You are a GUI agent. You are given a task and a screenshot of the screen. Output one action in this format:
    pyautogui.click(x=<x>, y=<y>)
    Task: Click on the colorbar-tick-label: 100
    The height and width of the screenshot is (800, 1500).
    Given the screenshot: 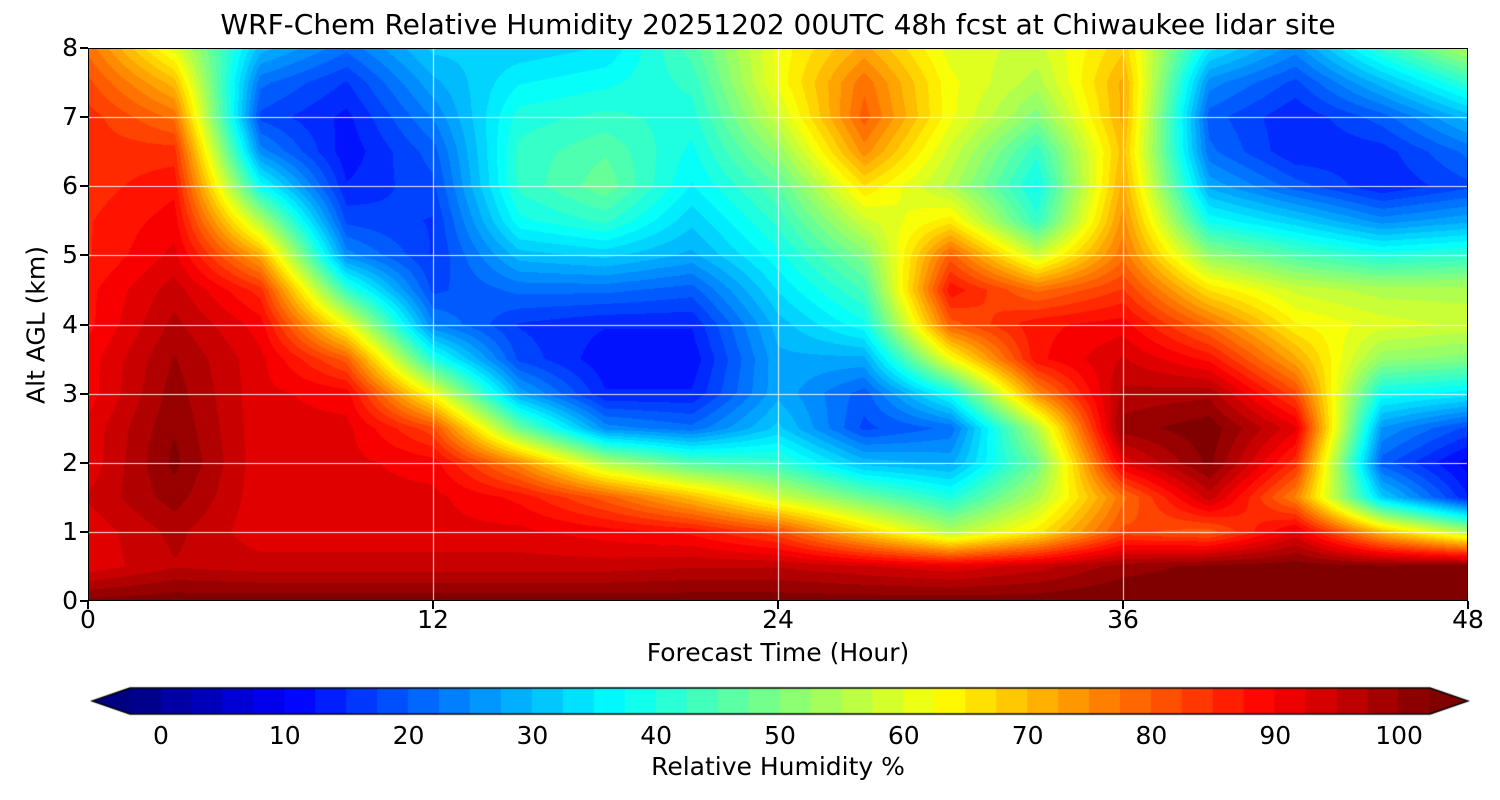 What is the action you would take?
    pyautogui.click(x=1399, y=735)
    